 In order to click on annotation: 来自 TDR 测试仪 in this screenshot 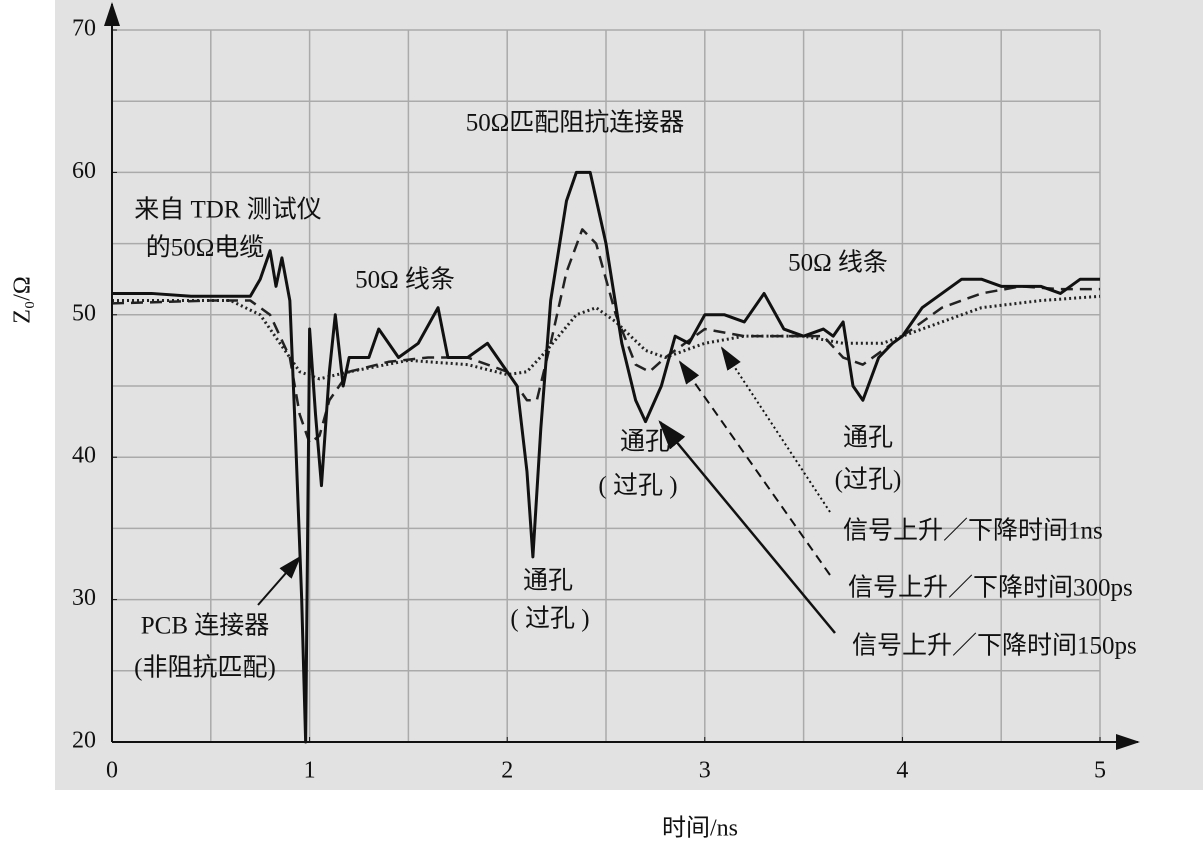, I will do `click(228, 210)`.